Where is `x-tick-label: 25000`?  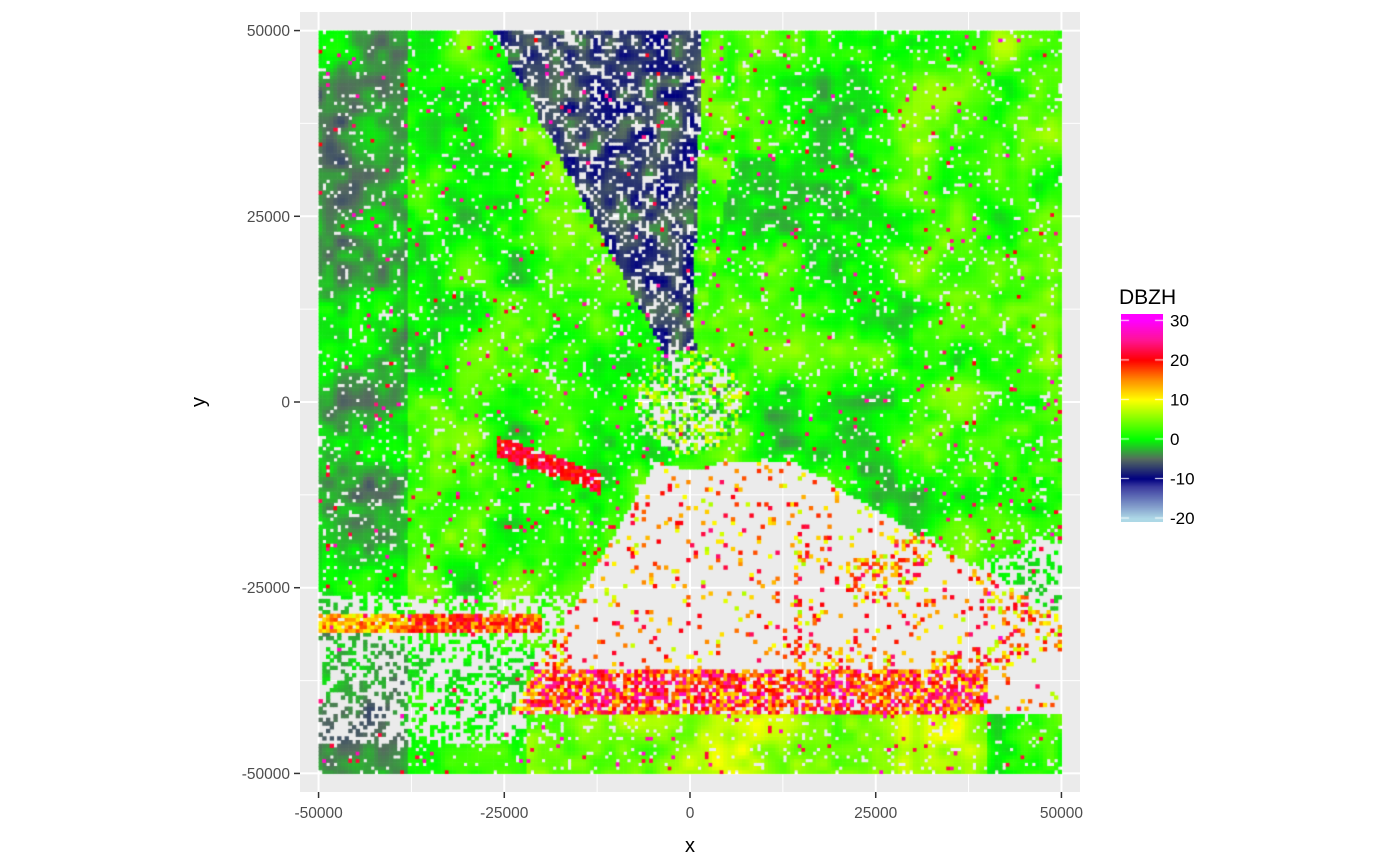
x-tick-label: 25000 is located at coordinates (875, 813).